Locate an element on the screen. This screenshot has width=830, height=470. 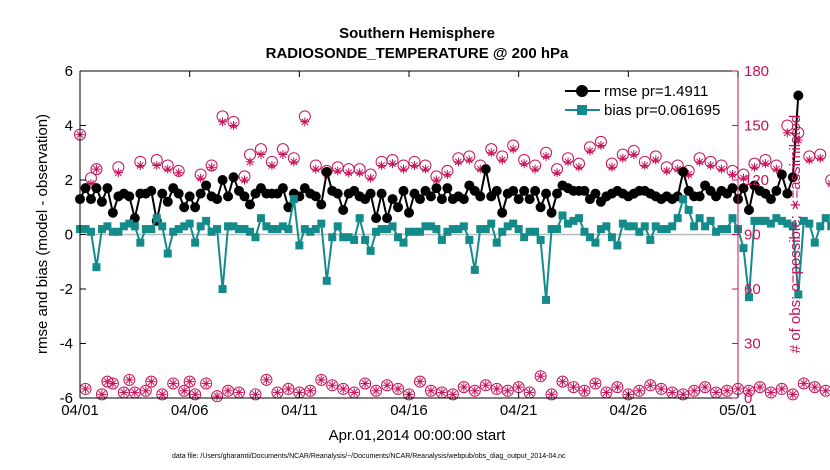
chart-title: Southern Hemisphere is located at coordinates (417, 33).